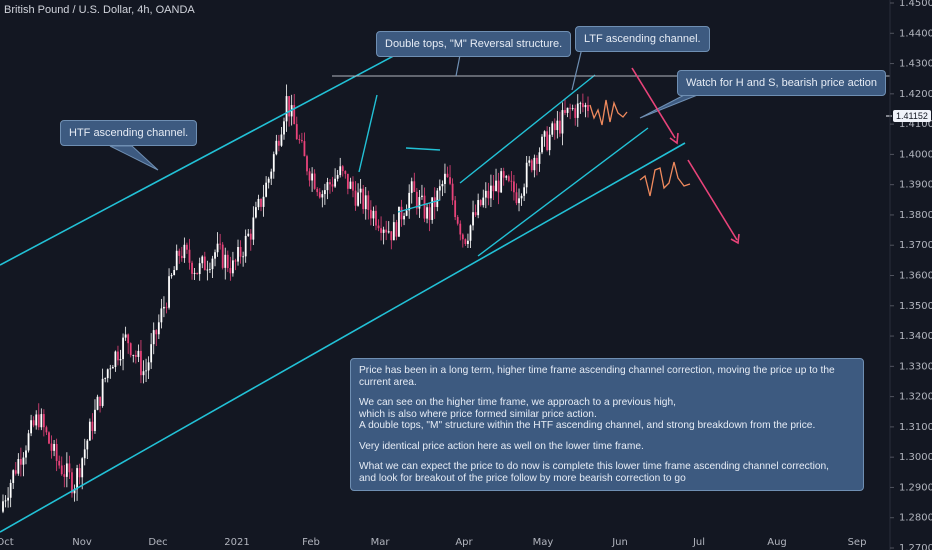 The height and width of the screenshot is (550, 932). What do you see at coordinates (419, 206) in the screenshot?
I see `double-top-neck` at bounding box center [419, 206].